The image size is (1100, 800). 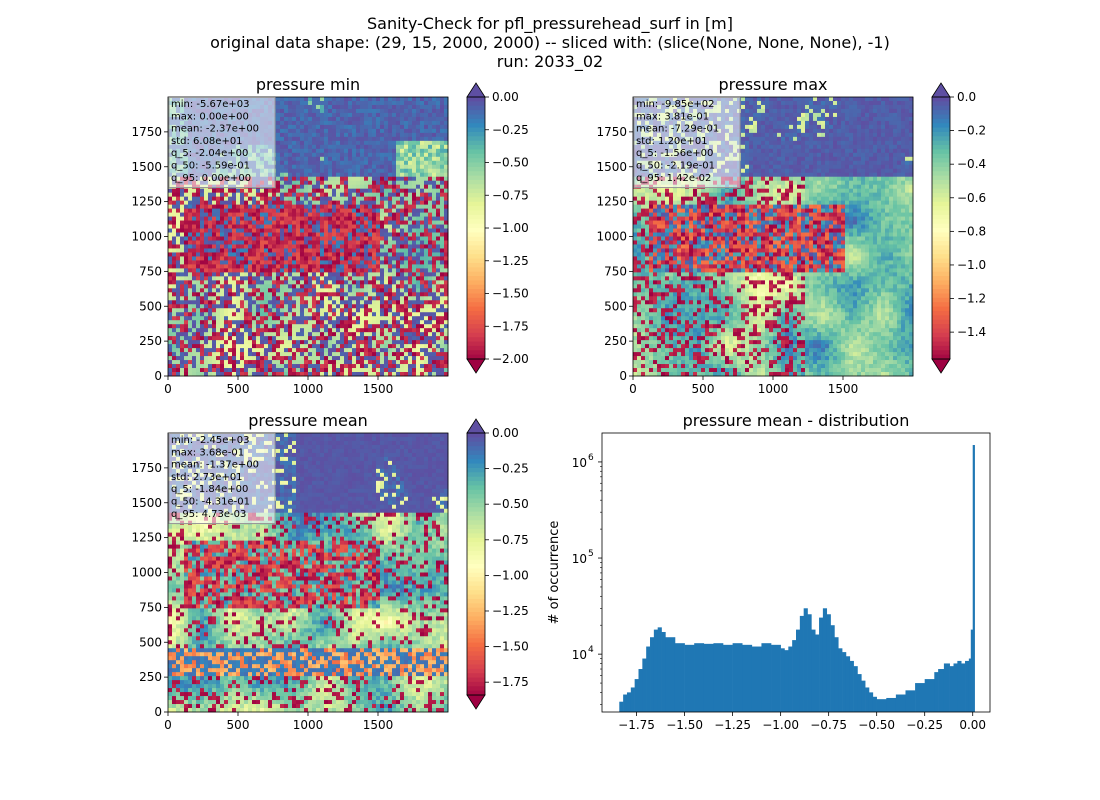 I want to click on stats-line: std: 2.73e+01, so click(x=207, y=477).